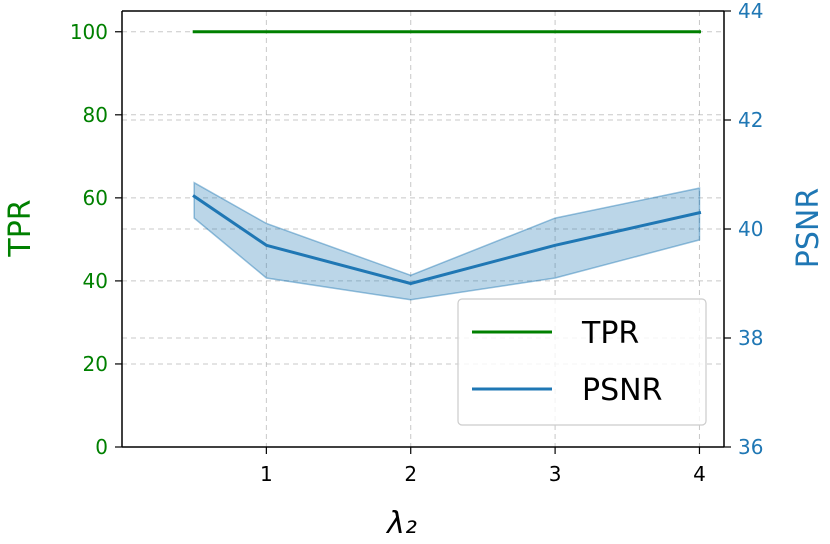  I want to click on right-axis-title: PSNR, so click(808, 228).